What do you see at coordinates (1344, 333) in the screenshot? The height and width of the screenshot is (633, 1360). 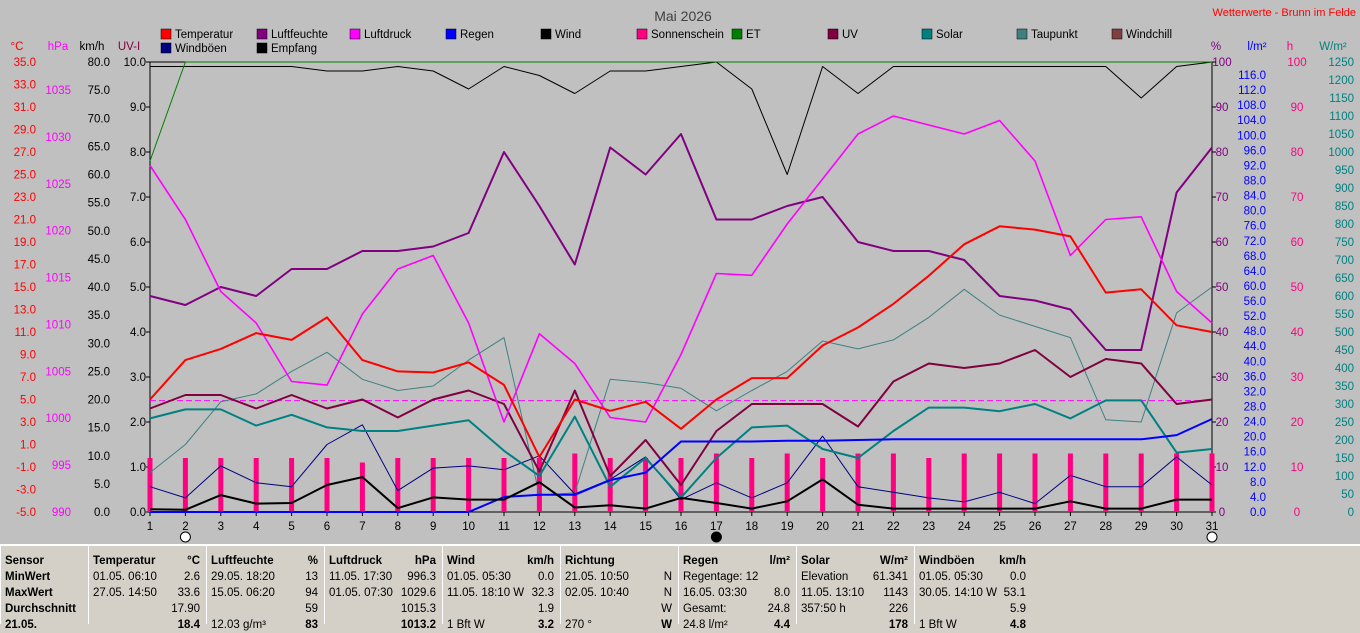 I see `solar-tick: 500` at bounding box center [1344, 333].